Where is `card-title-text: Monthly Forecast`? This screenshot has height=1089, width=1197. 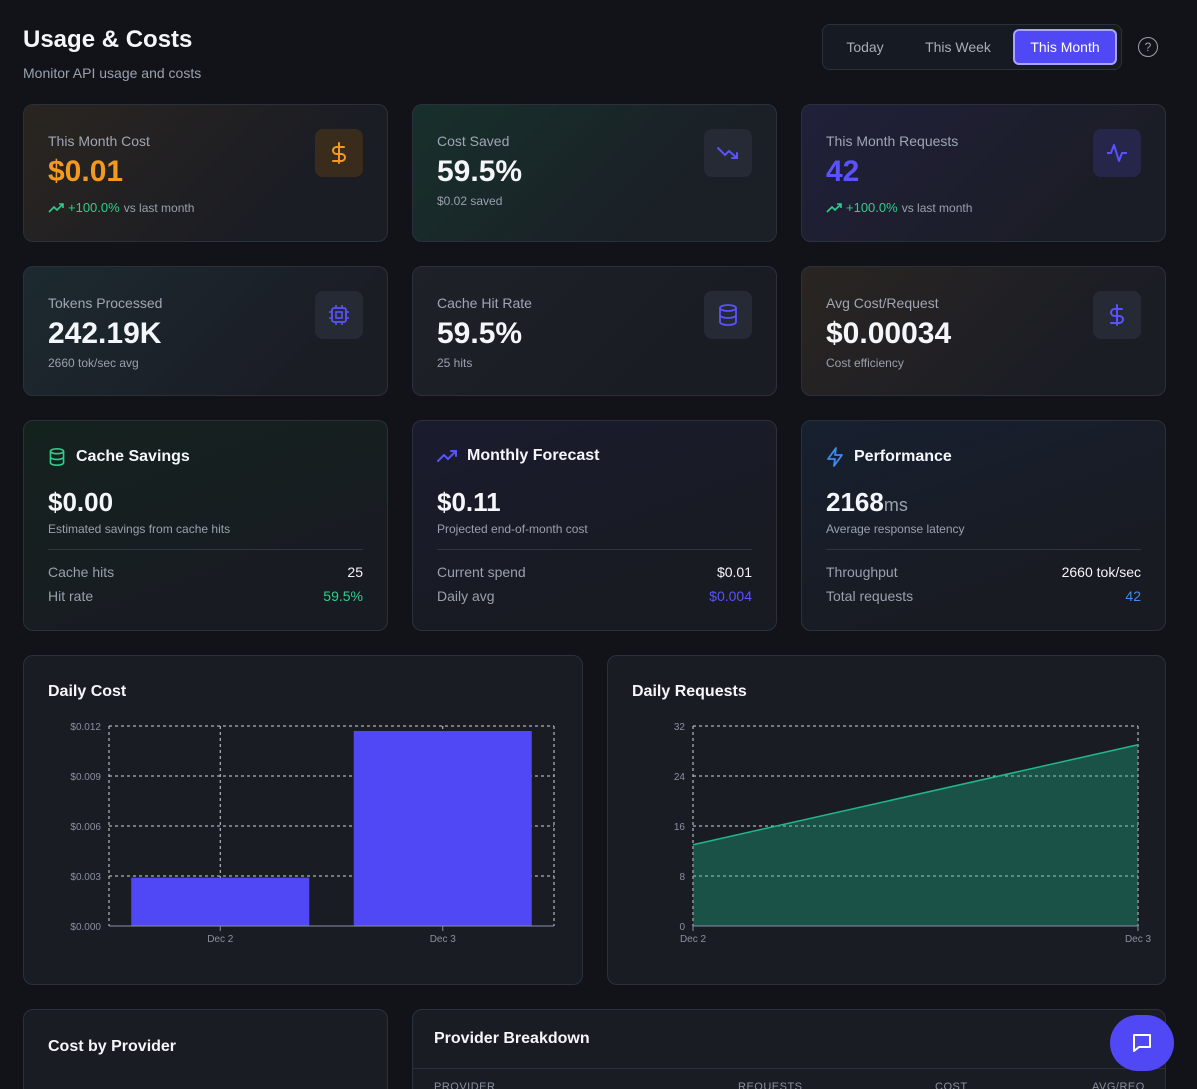 card-title-text: Monthly Forecast is located at coordinates (533, 455).